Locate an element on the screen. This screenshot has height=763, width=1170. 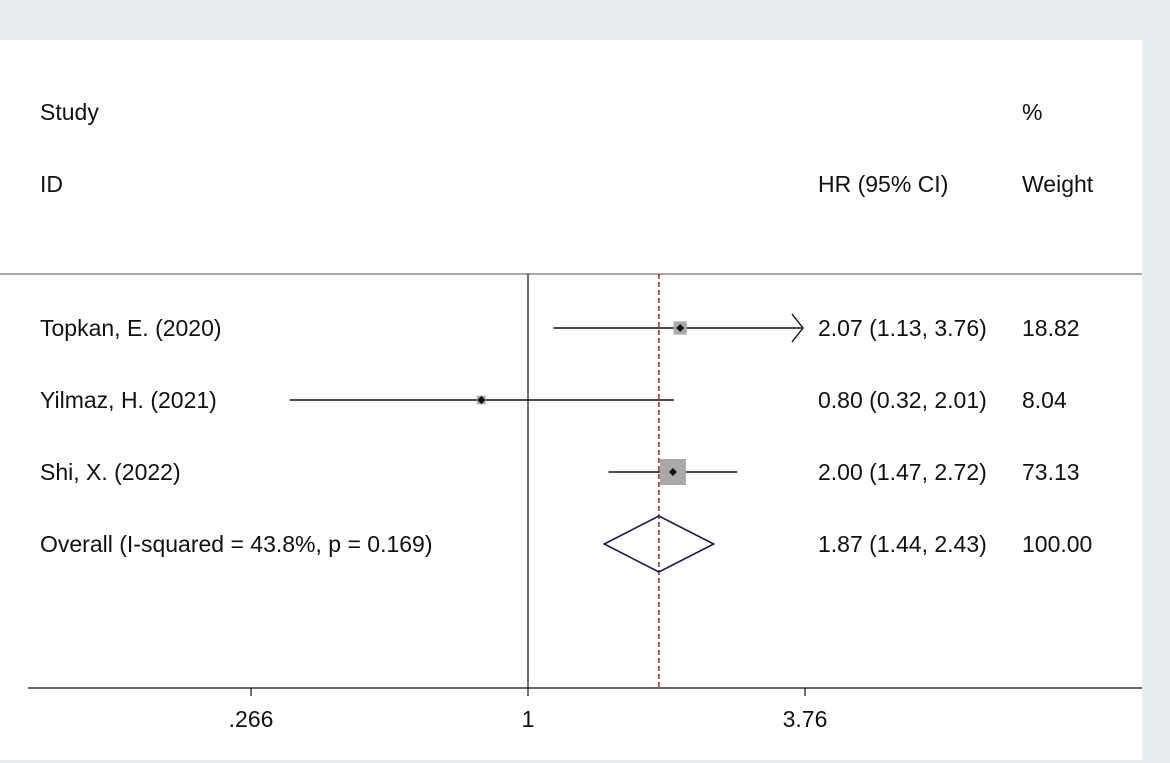
study-hr-ci: 0.80 (0.32, 2.01) is located at coordinates (902, 400).